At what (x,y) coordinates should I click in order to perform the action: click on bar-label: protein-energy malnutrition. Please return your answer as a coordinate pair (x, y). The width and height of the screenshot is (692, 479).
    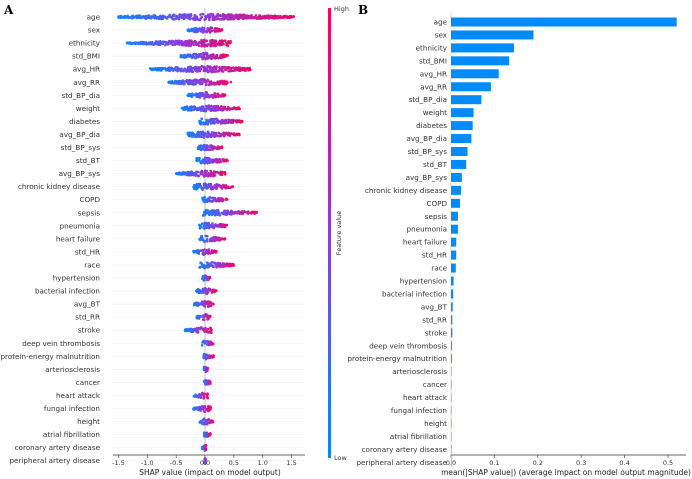
    Looking at the image, I should click on (397, 358).